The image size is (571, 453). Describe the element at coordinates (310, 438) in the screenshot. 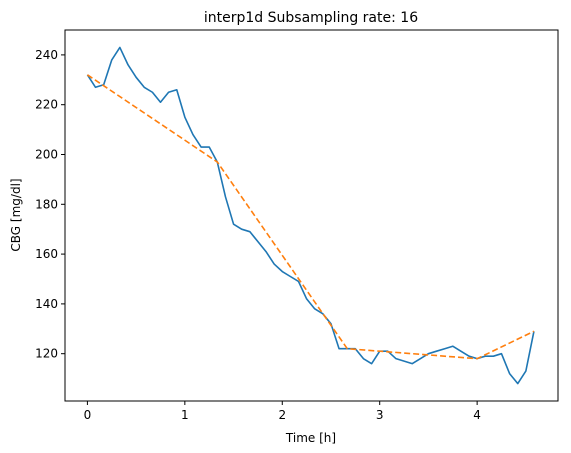

I see `x-axis-label: Time [h]` at that location.